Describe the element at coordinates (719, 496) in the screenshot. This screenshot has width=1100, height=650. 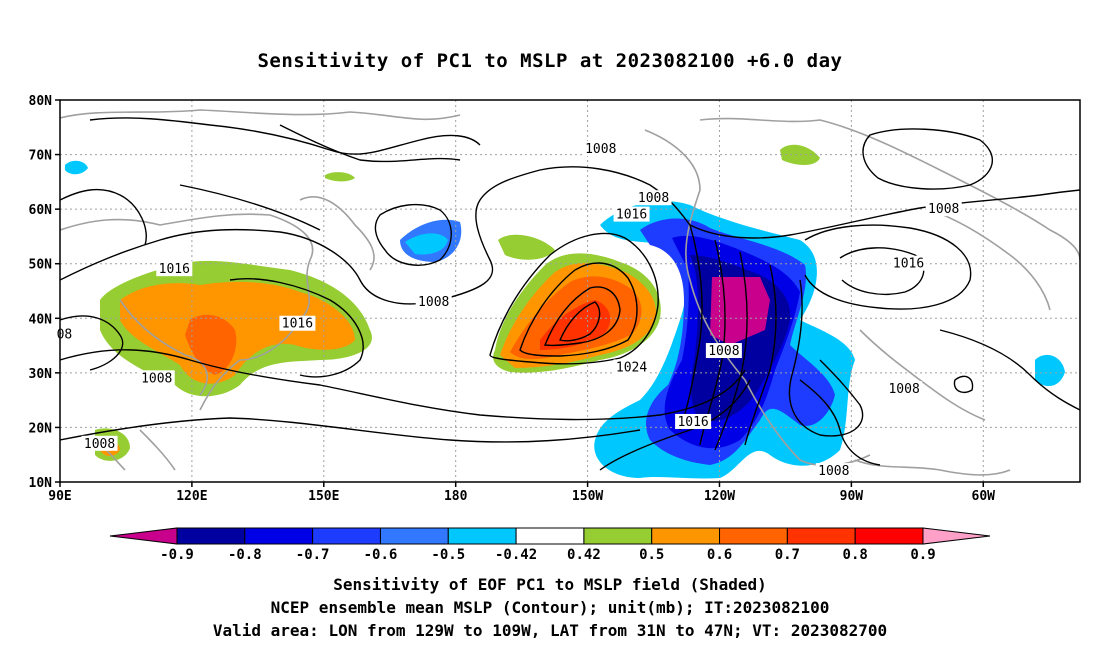
I see `lon-label: 120W` at that location.